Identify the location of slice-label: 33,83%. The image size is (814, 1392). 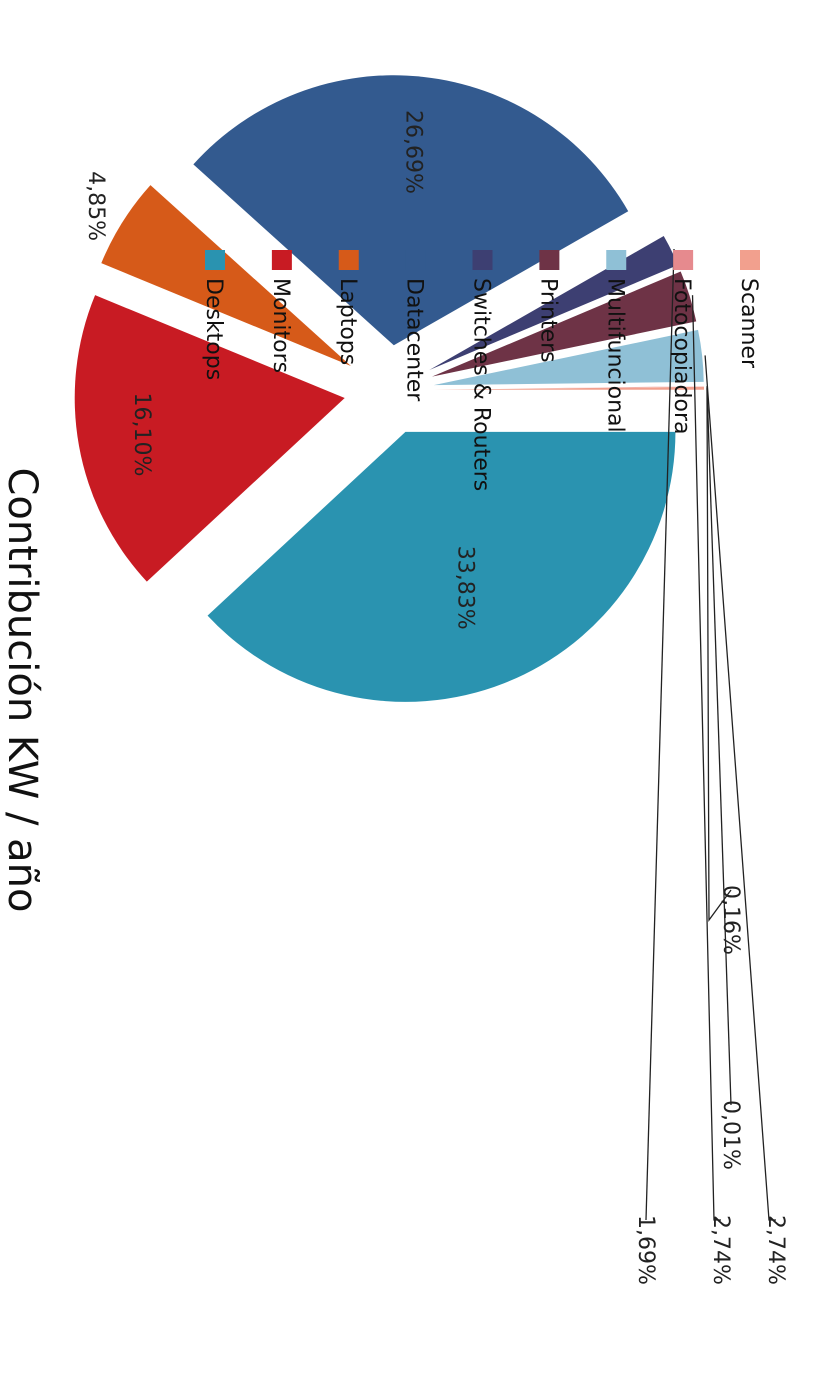
(465, 588).